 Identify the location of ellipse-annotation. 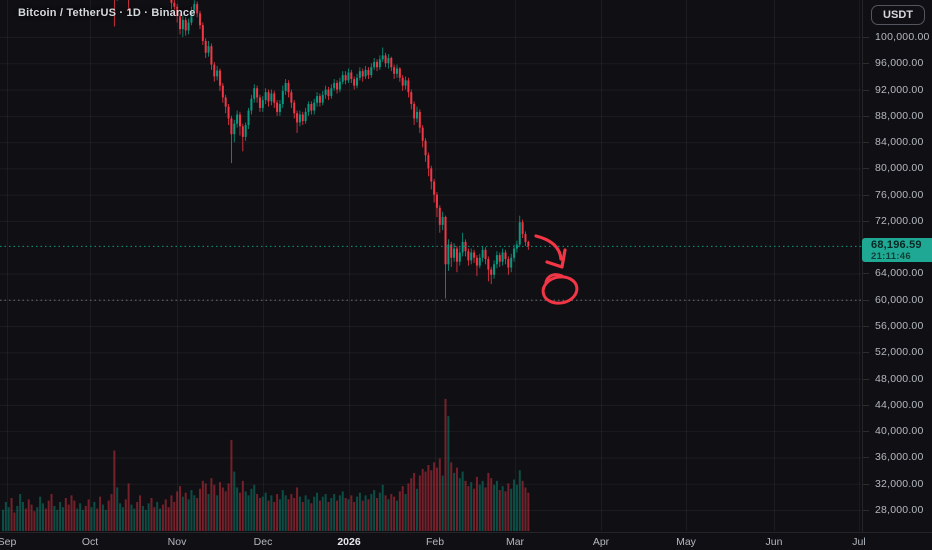
(560, 290).